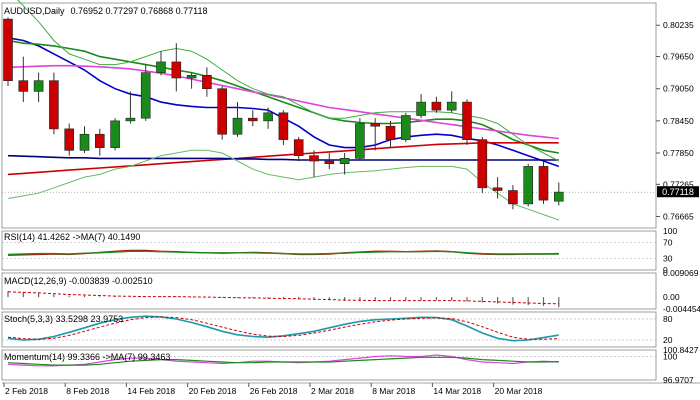 The image size is (700, 400). Describe the element at coordinates (274, 391) in the screenshot. I see `time-tick-label: 26 Feb 2018` at that location.